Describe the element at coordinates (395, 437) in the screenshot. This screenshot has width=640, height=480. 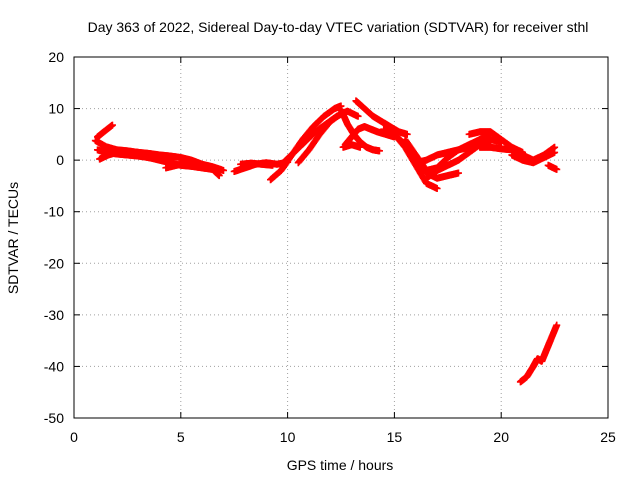
I see `x-tick-label: 15` at that location.